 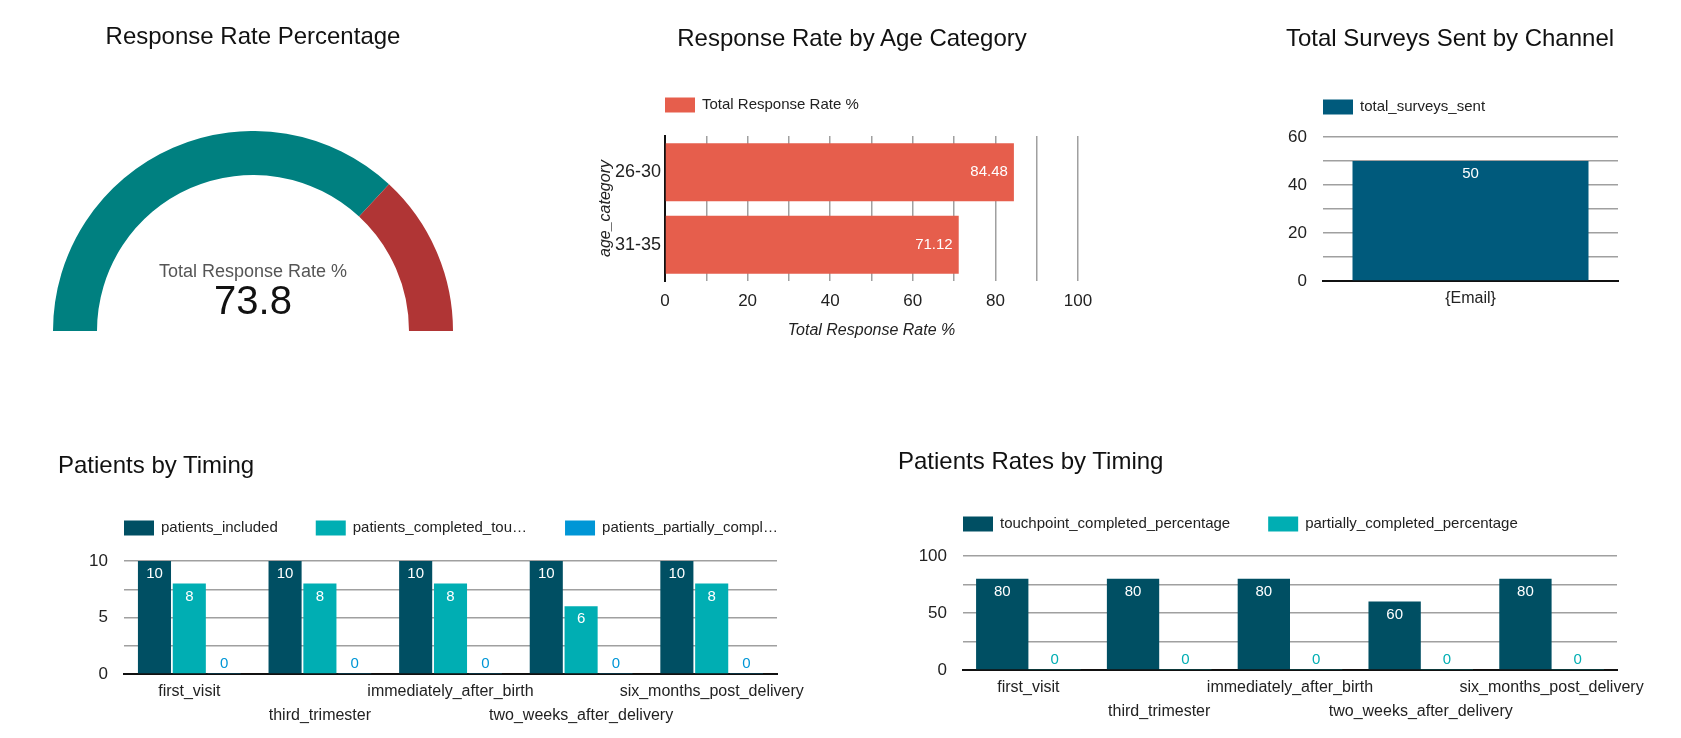 I want to click on y-tick-label: 20, so click(x=1297, y=232).